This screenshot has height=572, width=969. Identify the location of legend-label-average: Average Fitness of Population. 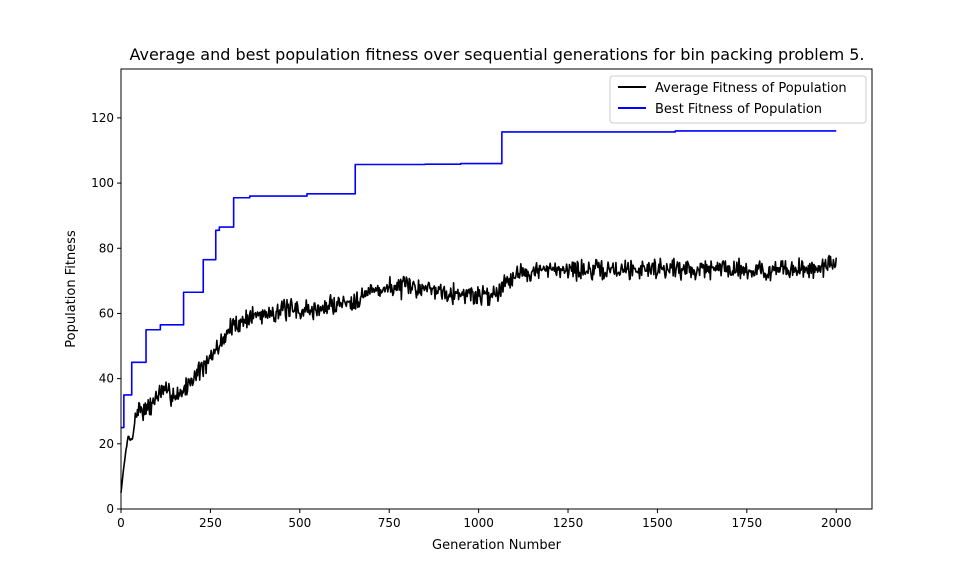
(751, 88).